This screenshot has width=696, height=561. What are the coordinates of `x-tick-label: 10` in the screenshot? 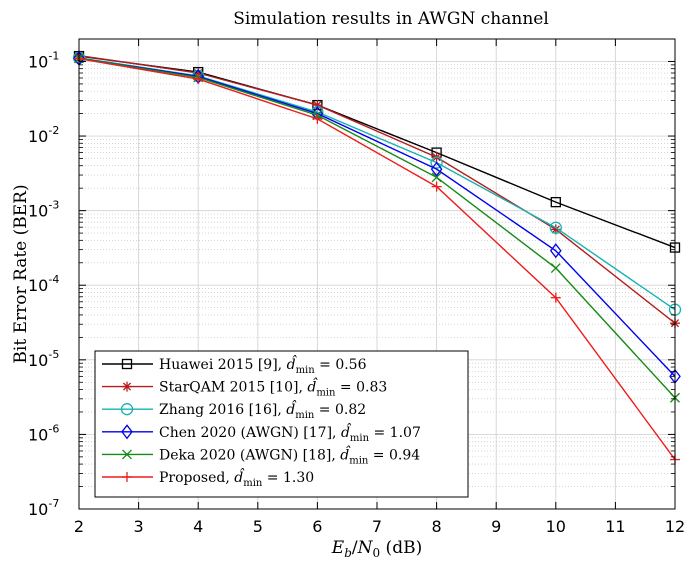 It's located at (556, 526).